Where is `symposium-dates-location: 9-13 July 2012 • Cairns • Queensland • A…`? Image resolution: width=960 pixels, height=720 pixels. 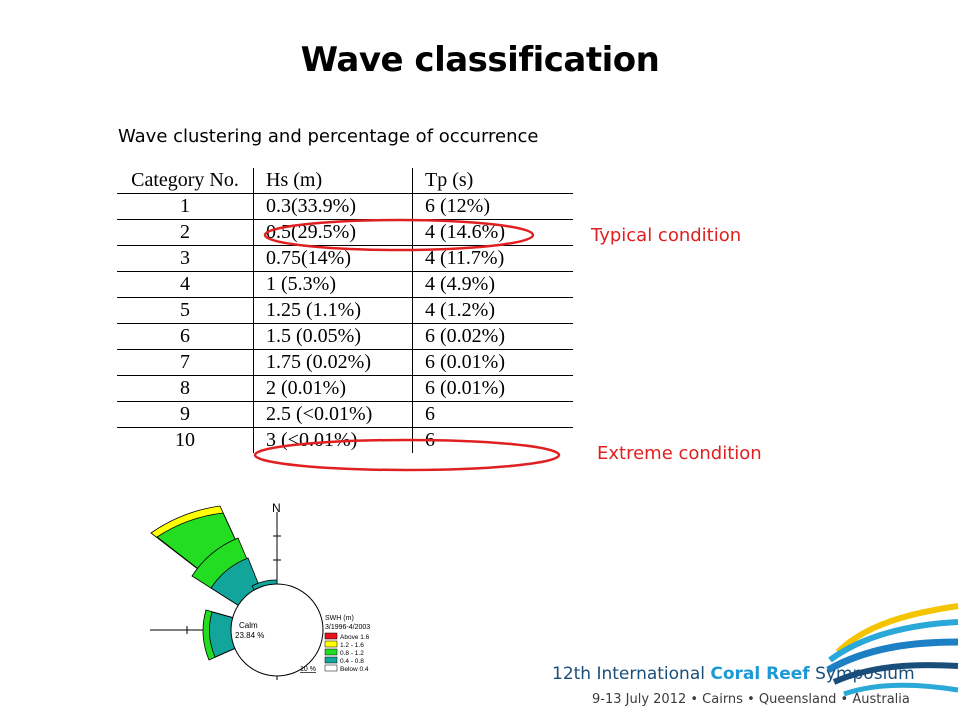
symposium-dates-location: 9-13 July 2012 • Cairns • Queensland • A… is located at coordinates (751, 699).